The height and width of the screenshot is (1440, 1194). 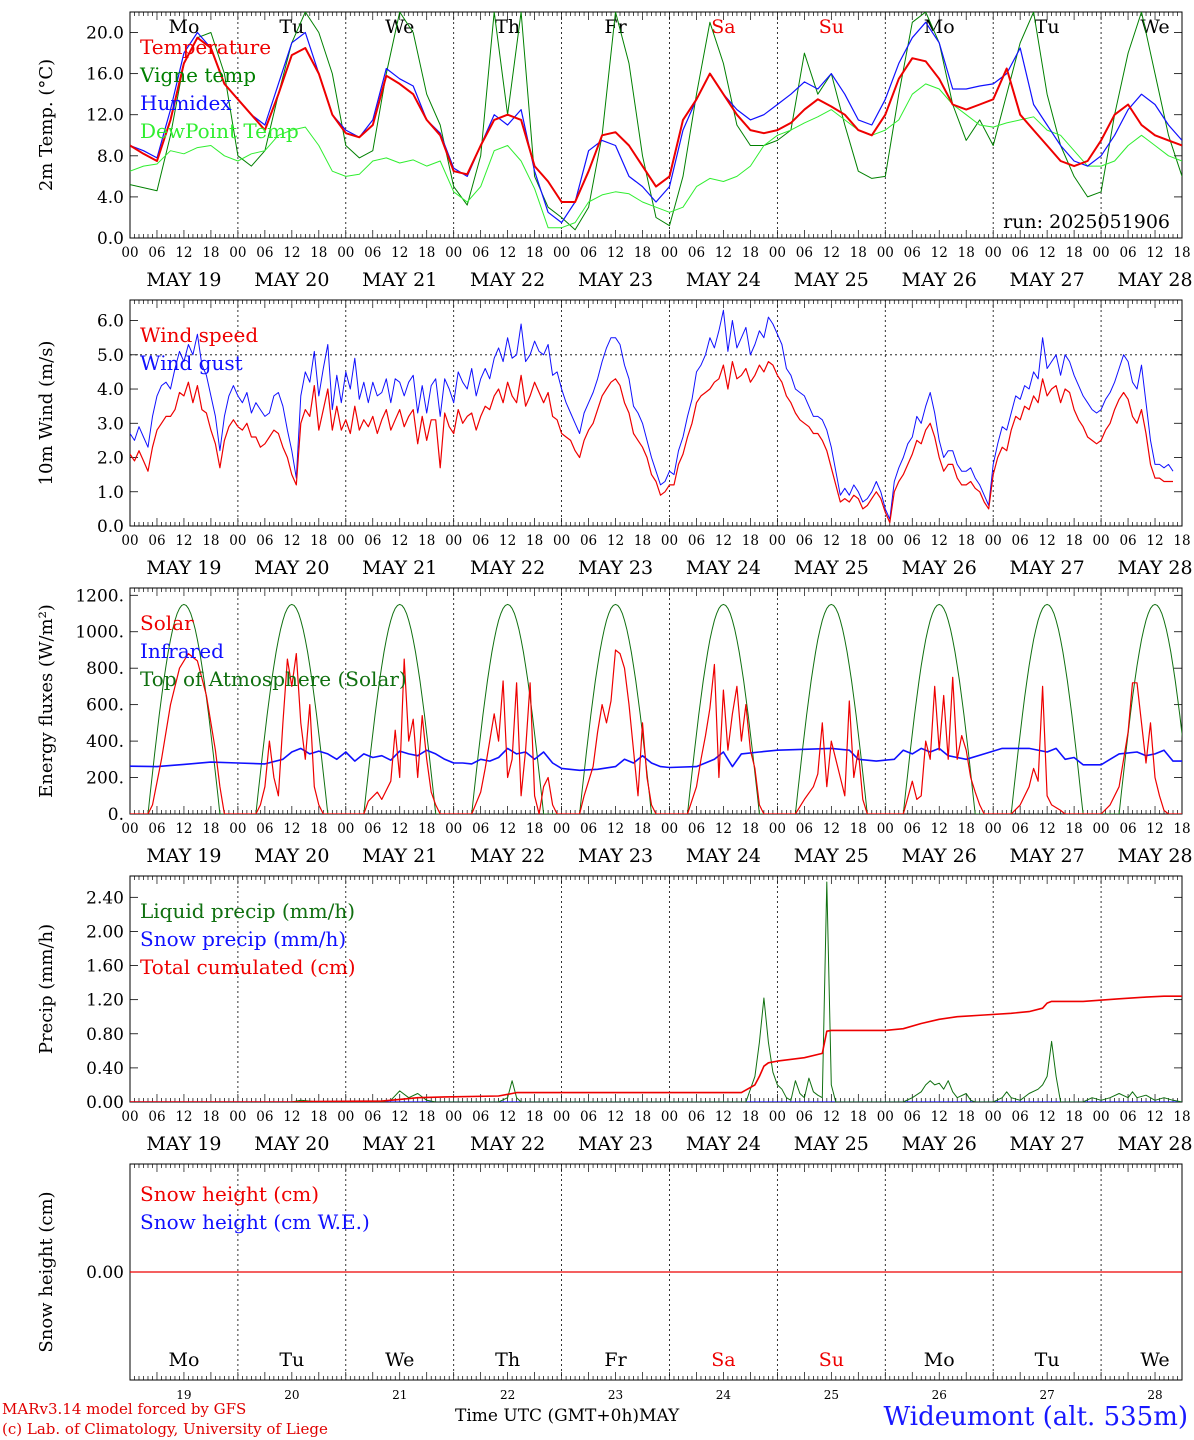 What do you see at coordinates (229, 1194) in the screenshot?
I see `legend-entry: Snow height (cm)` at bounding box center [229, 1194].